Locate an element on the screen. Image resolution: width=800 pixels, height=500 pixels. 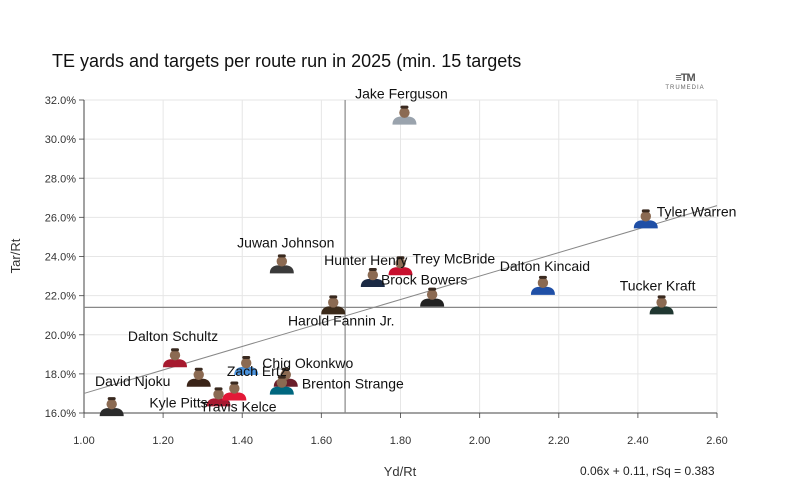
x-tick-label: 1.20 is located at coordinates (162, 441).